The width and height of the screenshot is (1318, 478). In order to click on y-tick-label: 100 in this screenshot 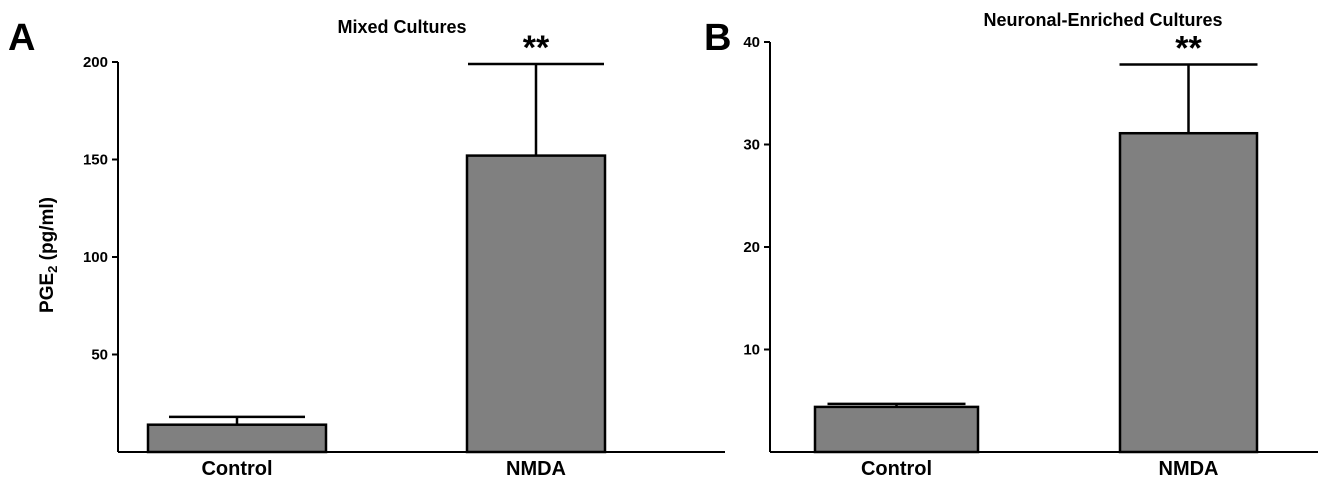, I will do `click(95, 257)`.